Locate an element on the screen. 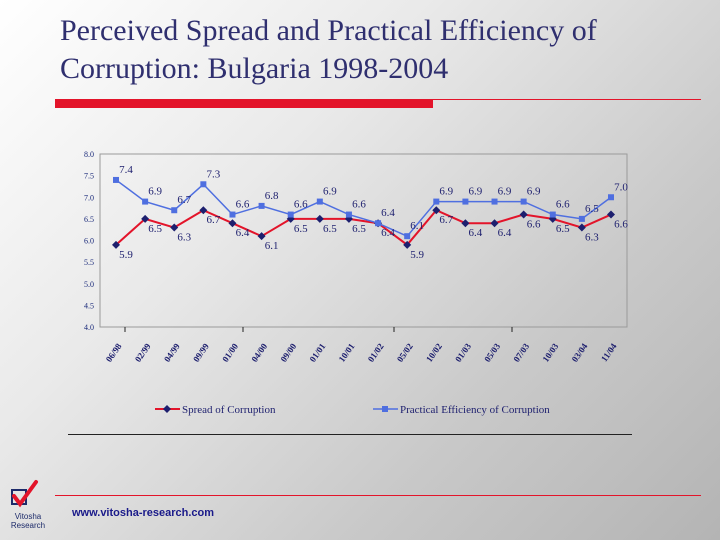 This screenshot has width=720, height=540. y-tick-label: 4.5 is located at coordinates (89, 305).